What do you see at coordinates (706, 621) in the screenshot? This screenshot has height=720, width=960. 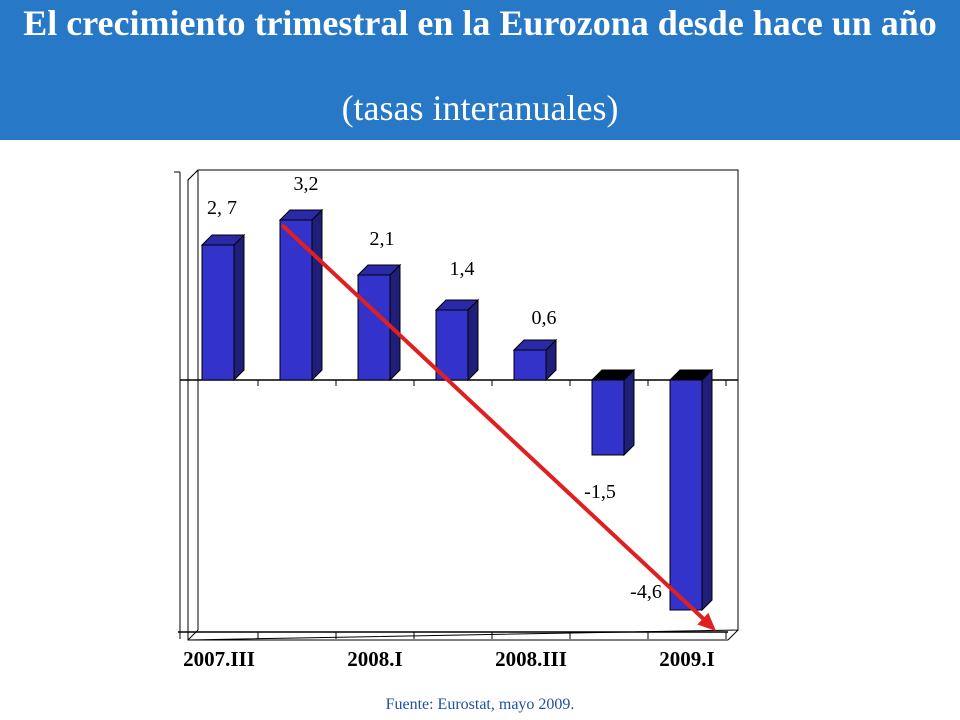 I see `trend-arrow-head` at bounding box center [706, 621].